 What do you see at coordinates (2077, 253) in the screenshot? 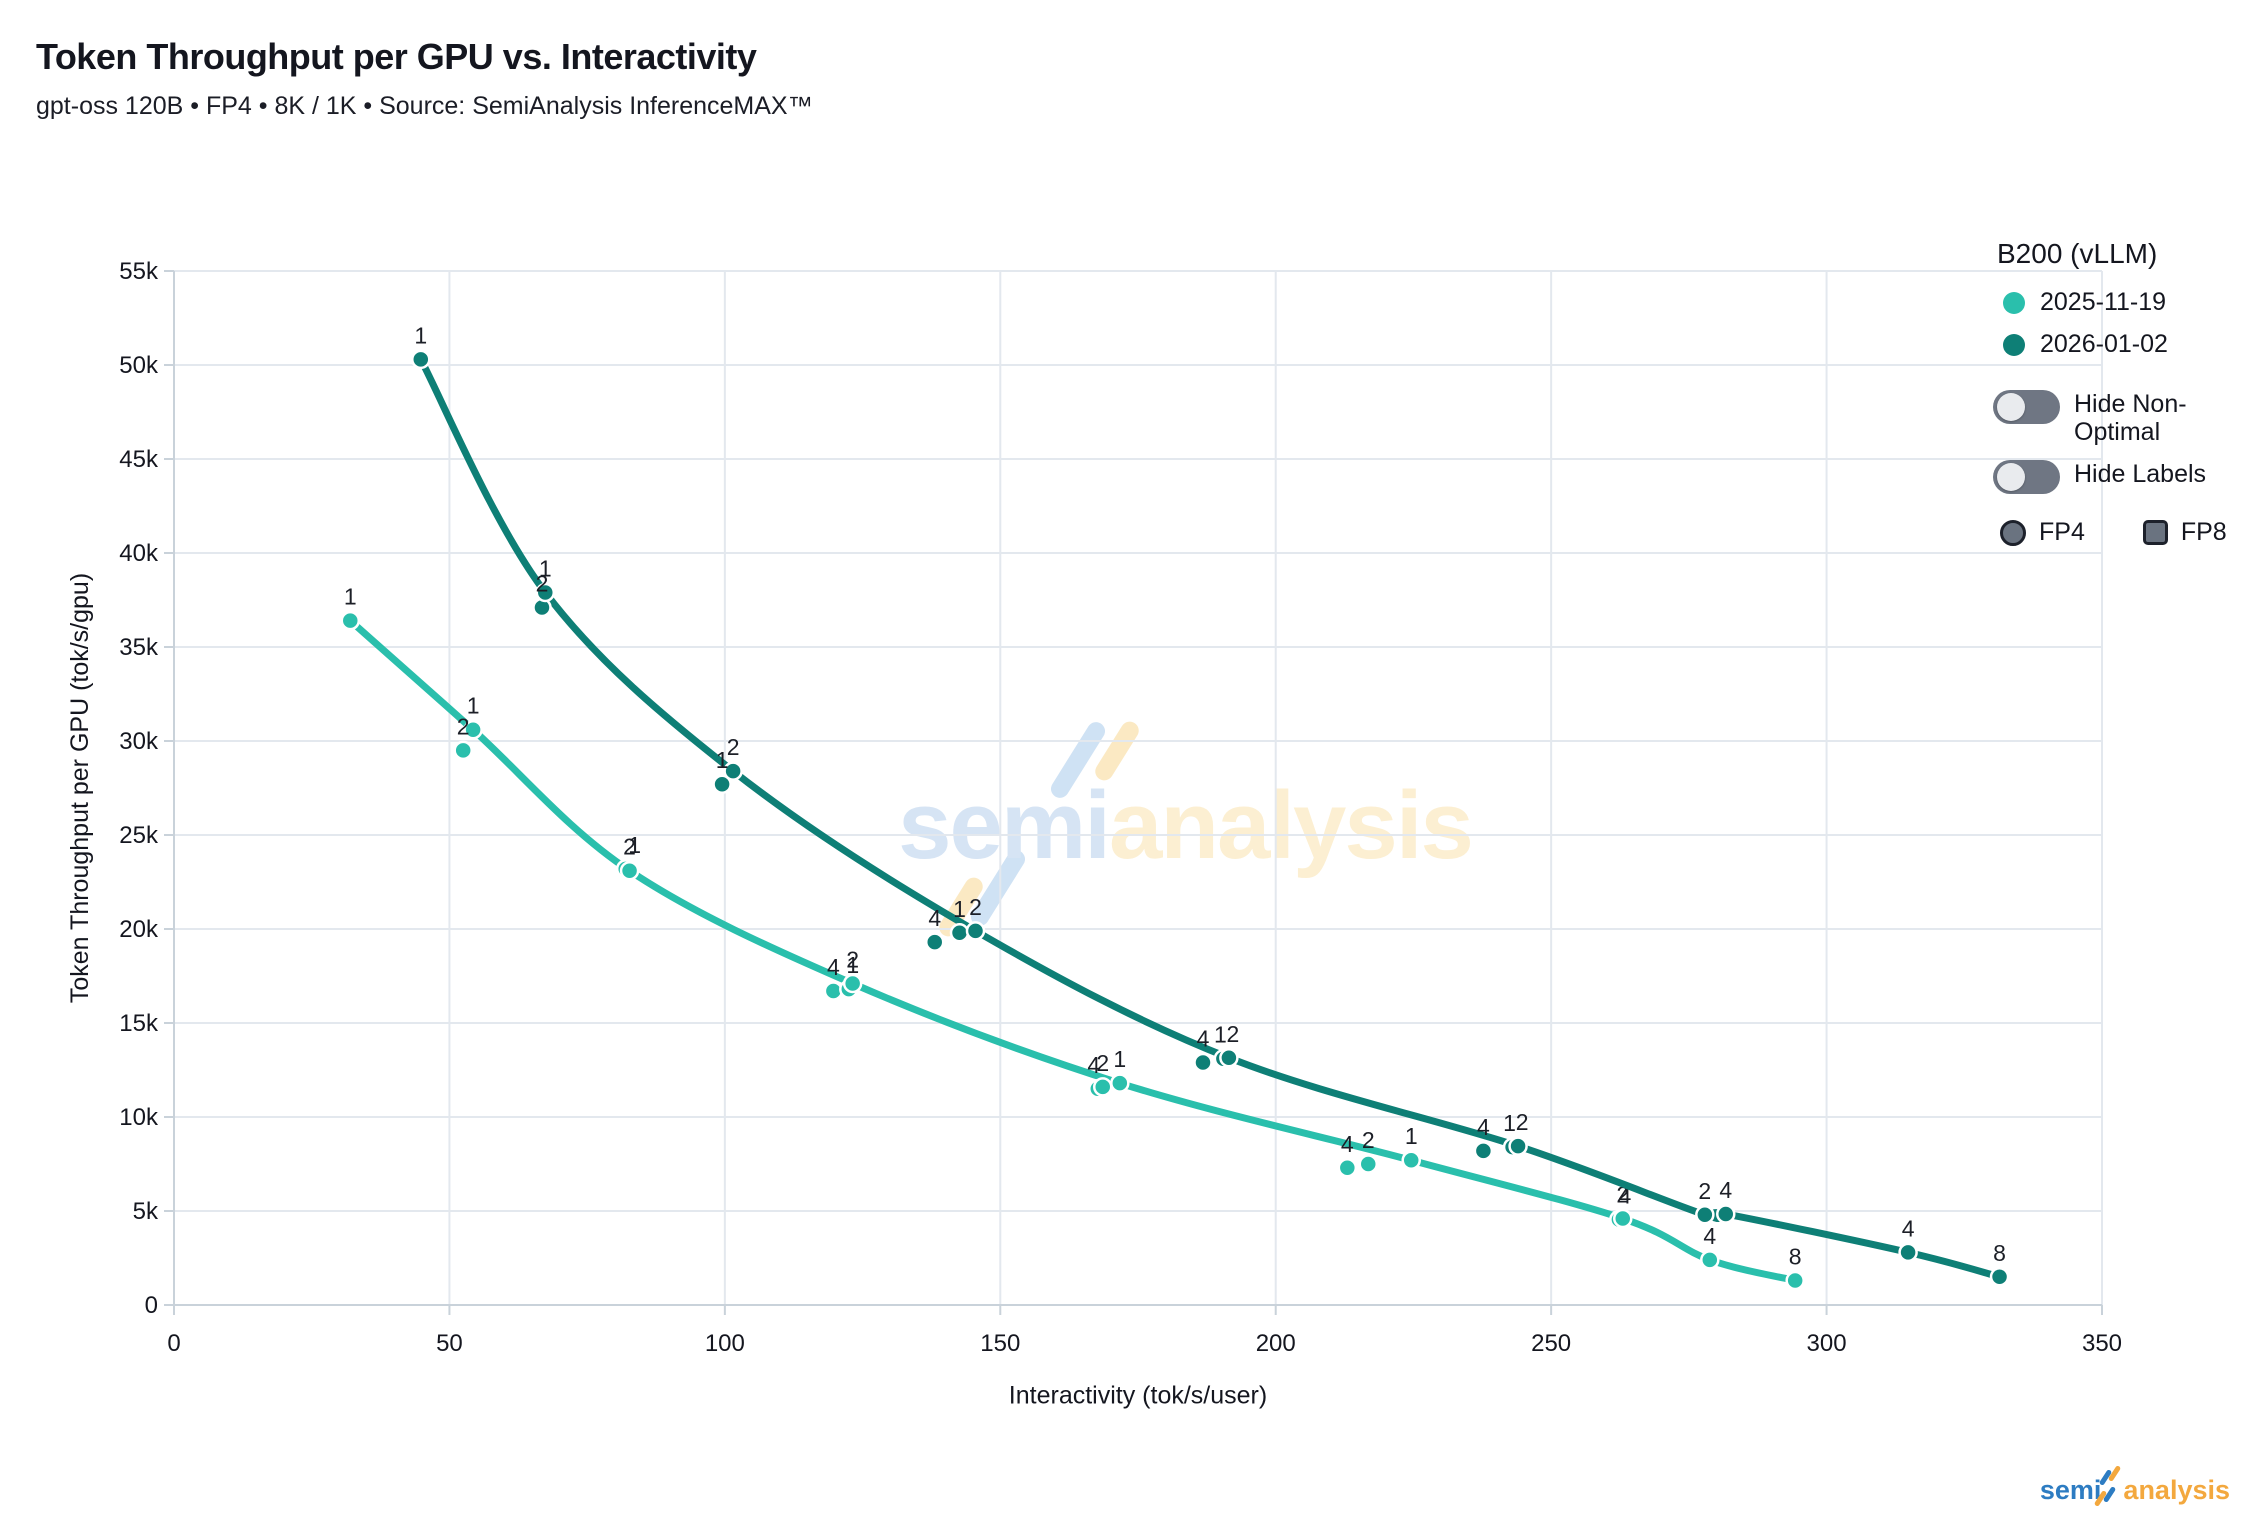
I see `legend-title: B200 (vLLM)` at bounding box center [2077, 253].